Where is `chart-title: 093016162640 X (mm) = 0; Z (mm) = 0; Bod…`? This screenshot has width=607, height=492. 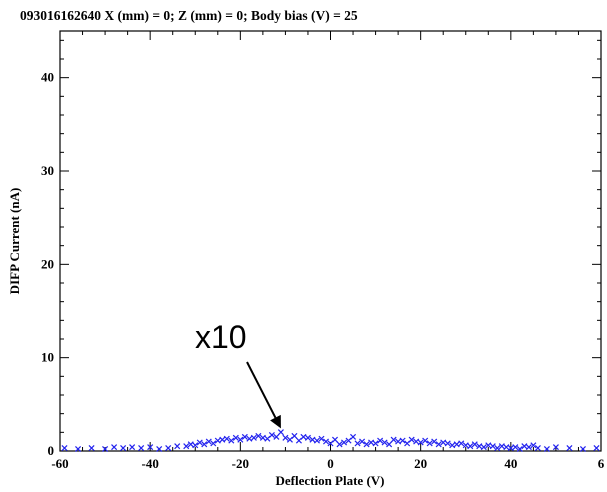
chart-title: 093016162640 X (mm) = 0; Z (mm) = 0; Bod… is located at coordinates (189, 15).